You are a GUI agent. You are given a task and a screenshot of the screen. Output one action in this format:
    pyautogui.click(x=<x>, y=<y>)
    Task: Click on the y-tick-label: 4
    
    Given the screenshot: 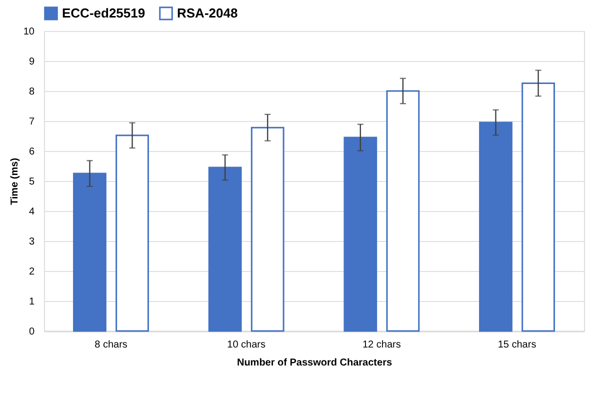 What is the action you would take?
    pyautogui.click(x=31, y=212)
    